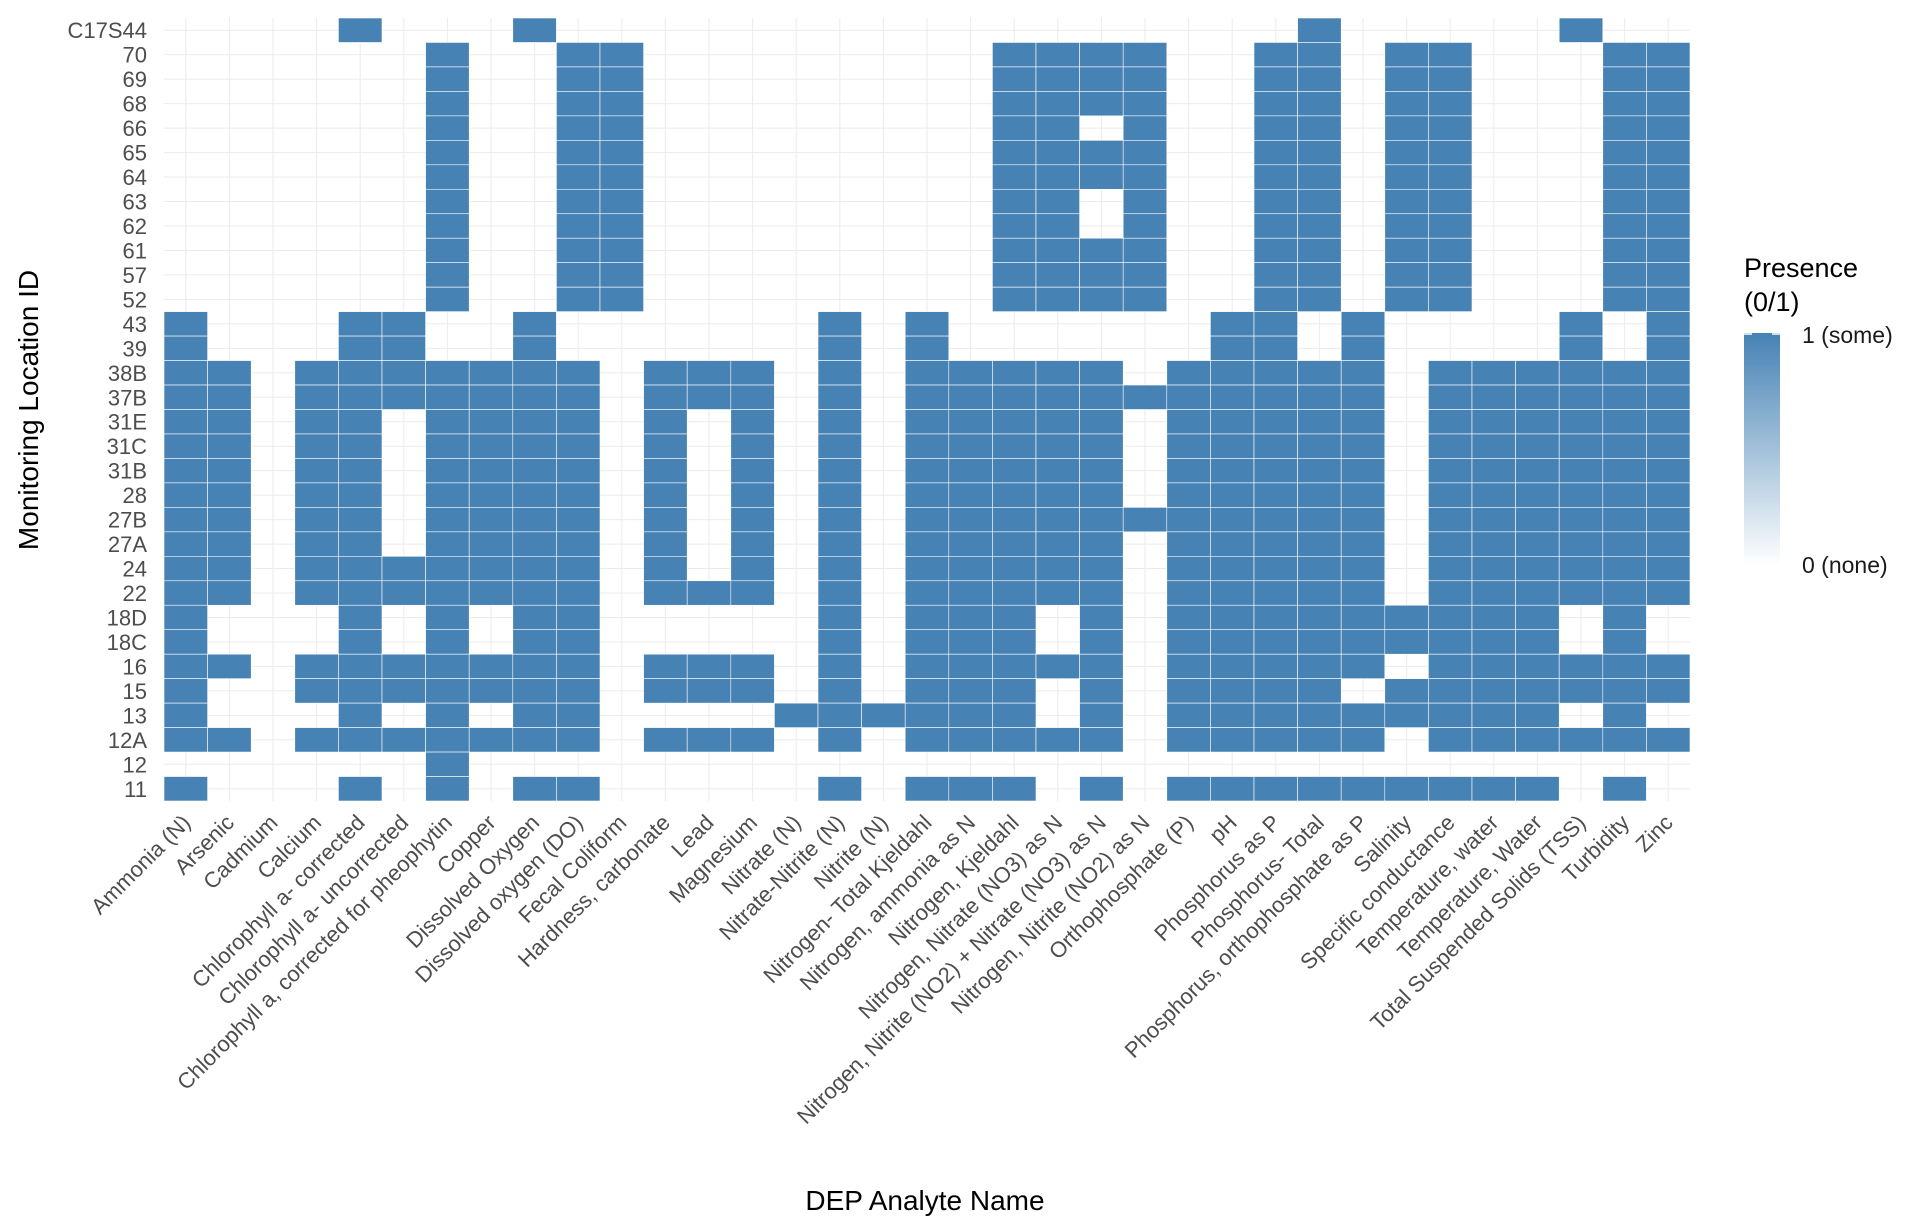 Image resolution: width=1920 pixels, height=1228 pixels. What do you see at coordinates (135, 299) in the screenshot?
I see `y-tick-label: 52` at bounding box center [135, 299].